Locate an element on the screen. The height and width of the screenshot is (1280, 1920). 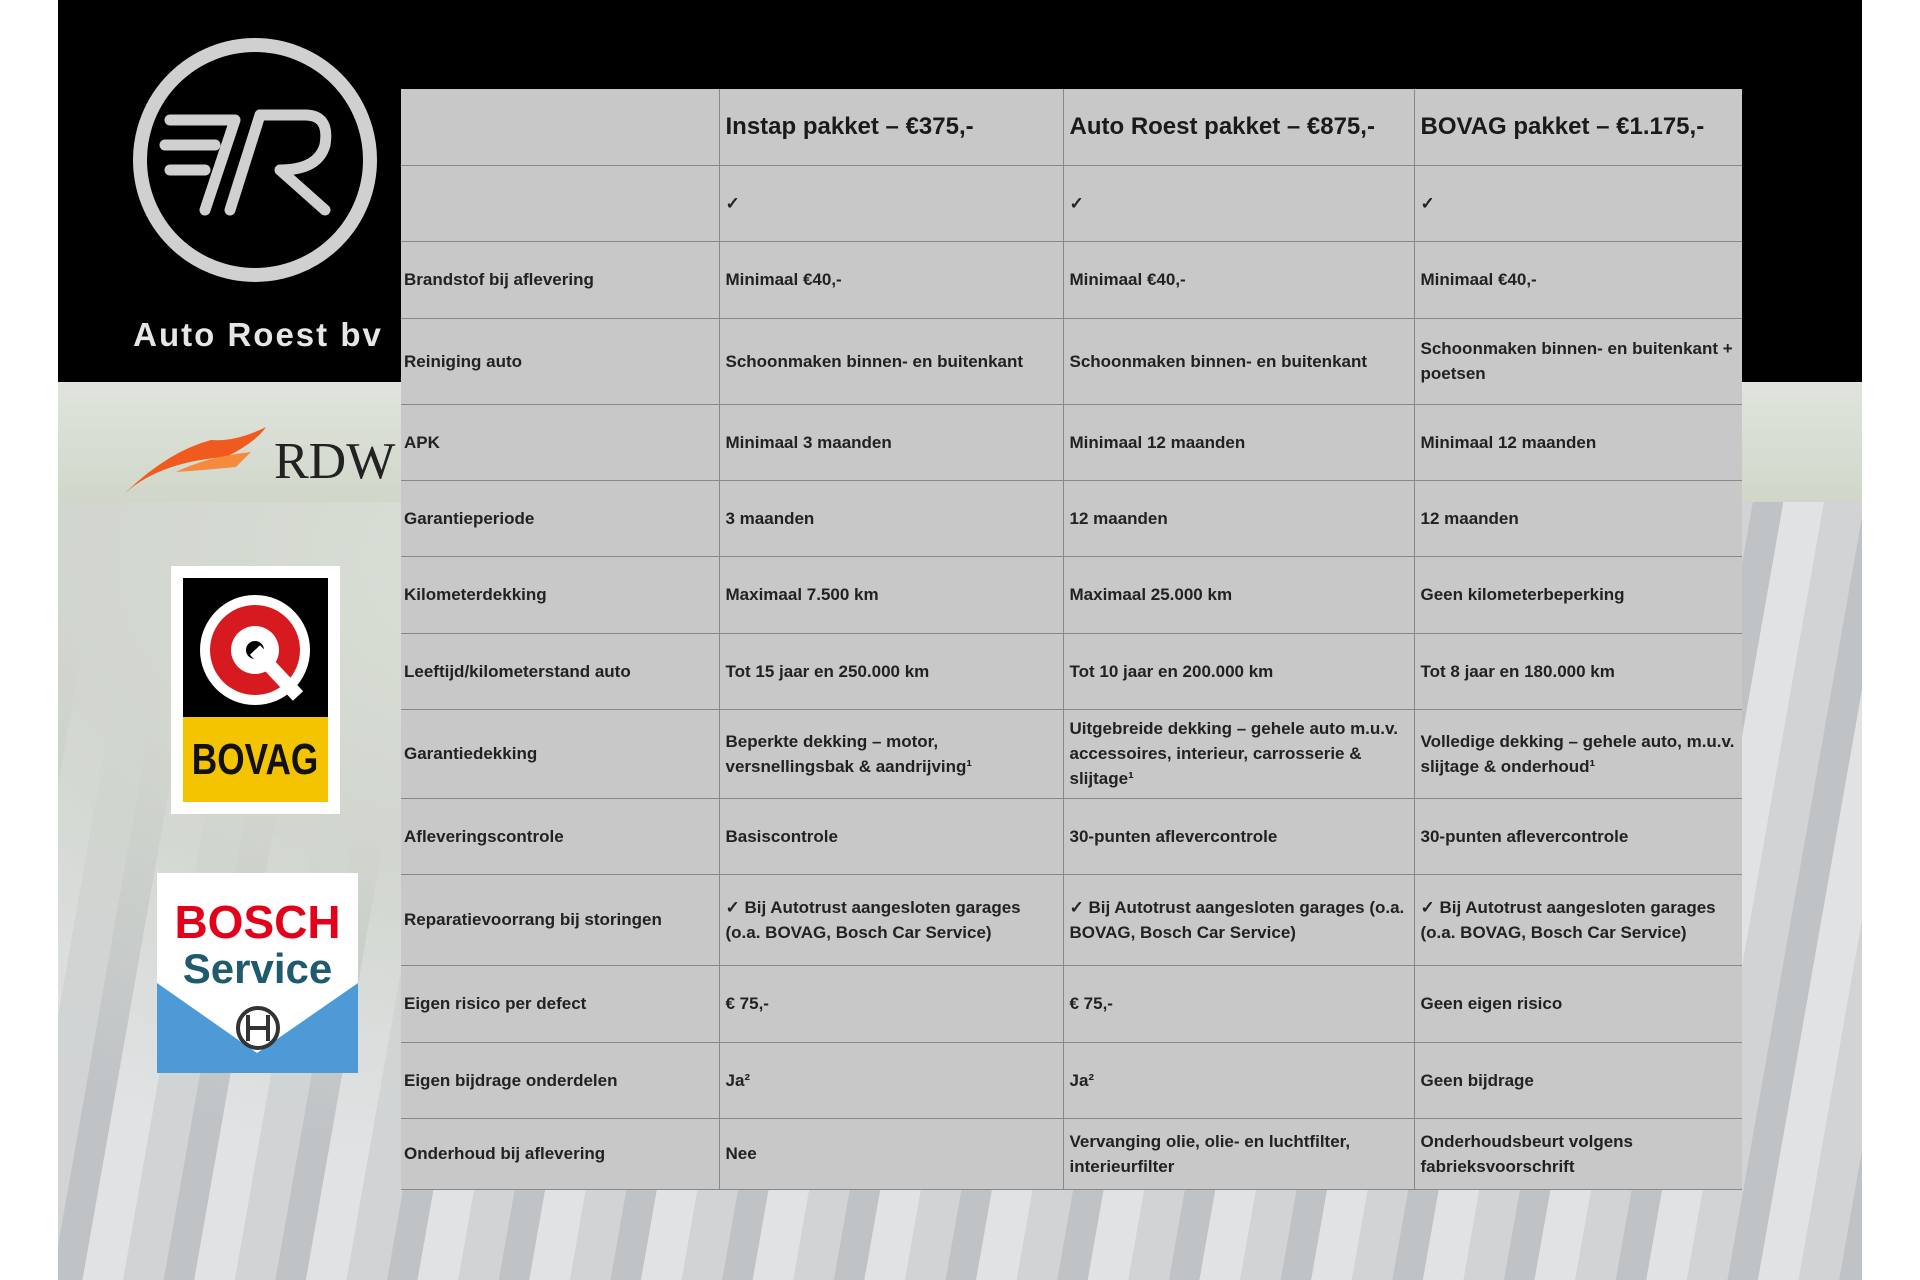
service-label: Service is located at coordinates (257, 968).